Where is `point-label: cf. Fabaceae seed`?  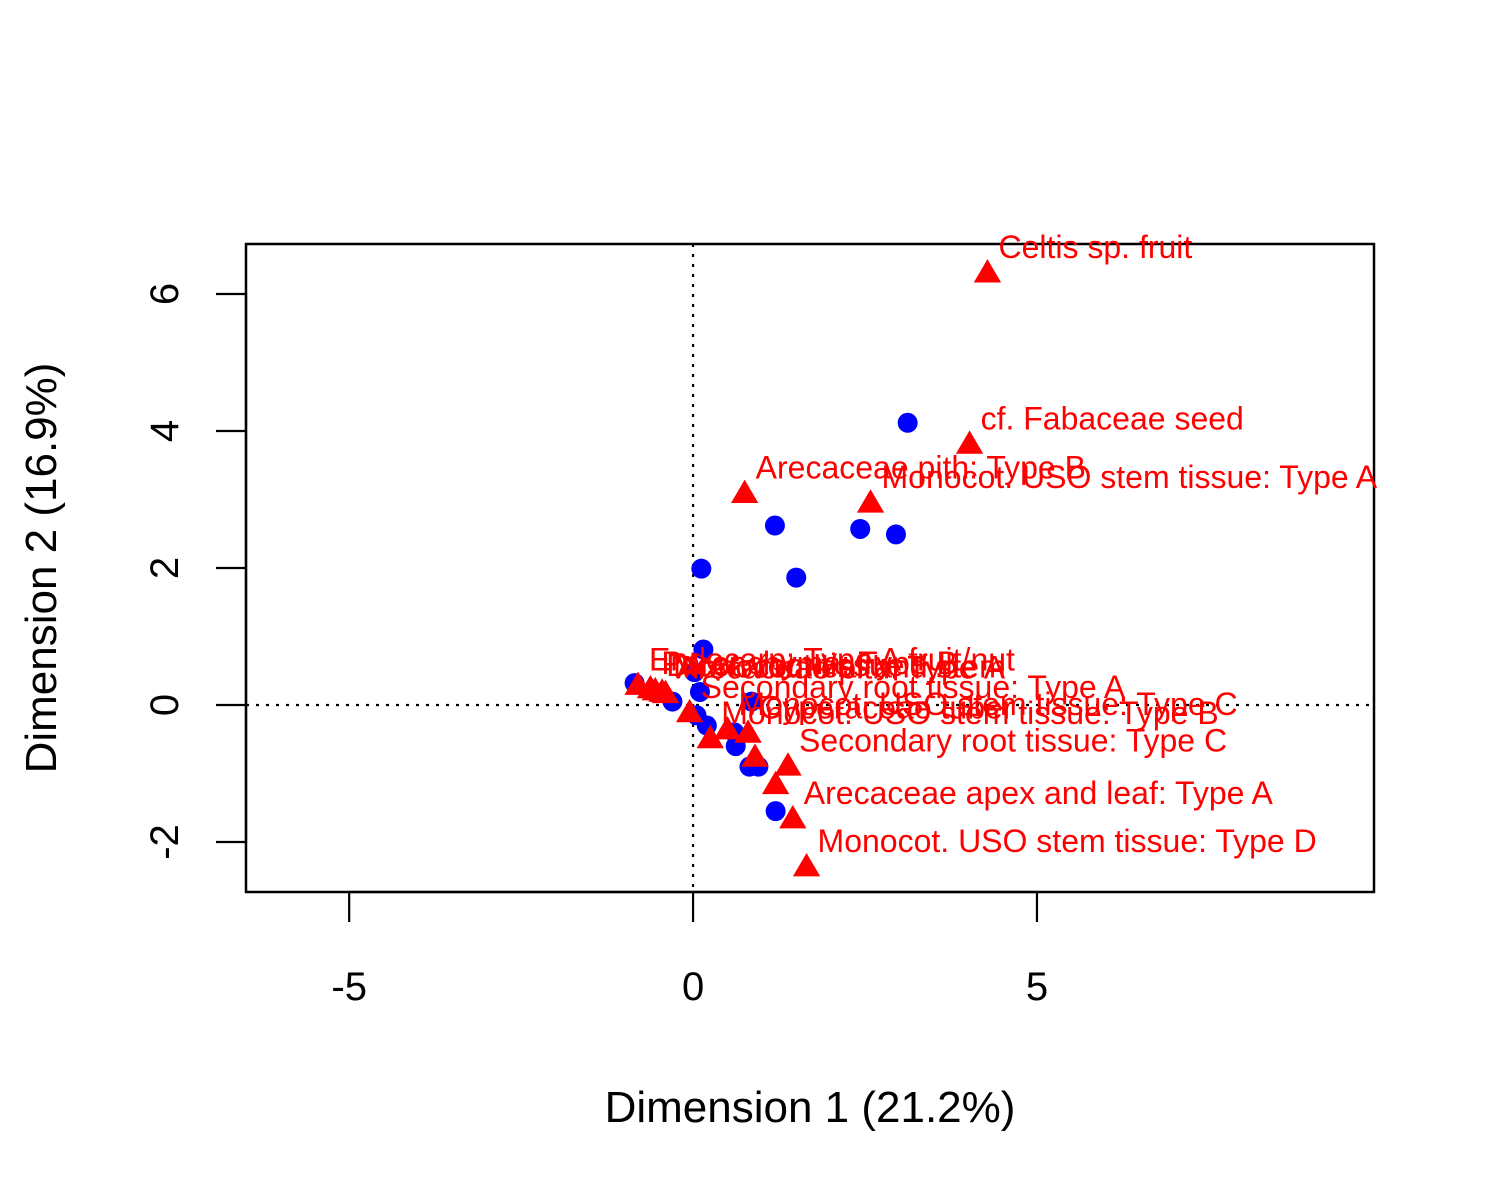 point-label: cf. Fabaceae seed is located at coordinates (1112, 418).